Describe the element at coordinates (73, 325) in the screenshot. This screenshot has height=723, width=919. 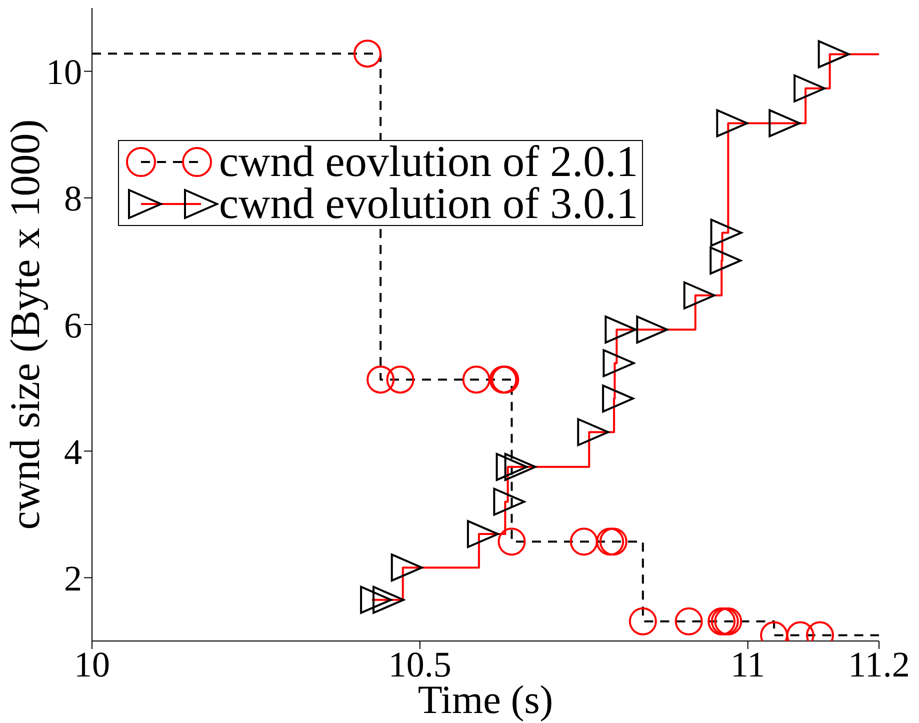
I see `y-tick-label: 6` at that location.